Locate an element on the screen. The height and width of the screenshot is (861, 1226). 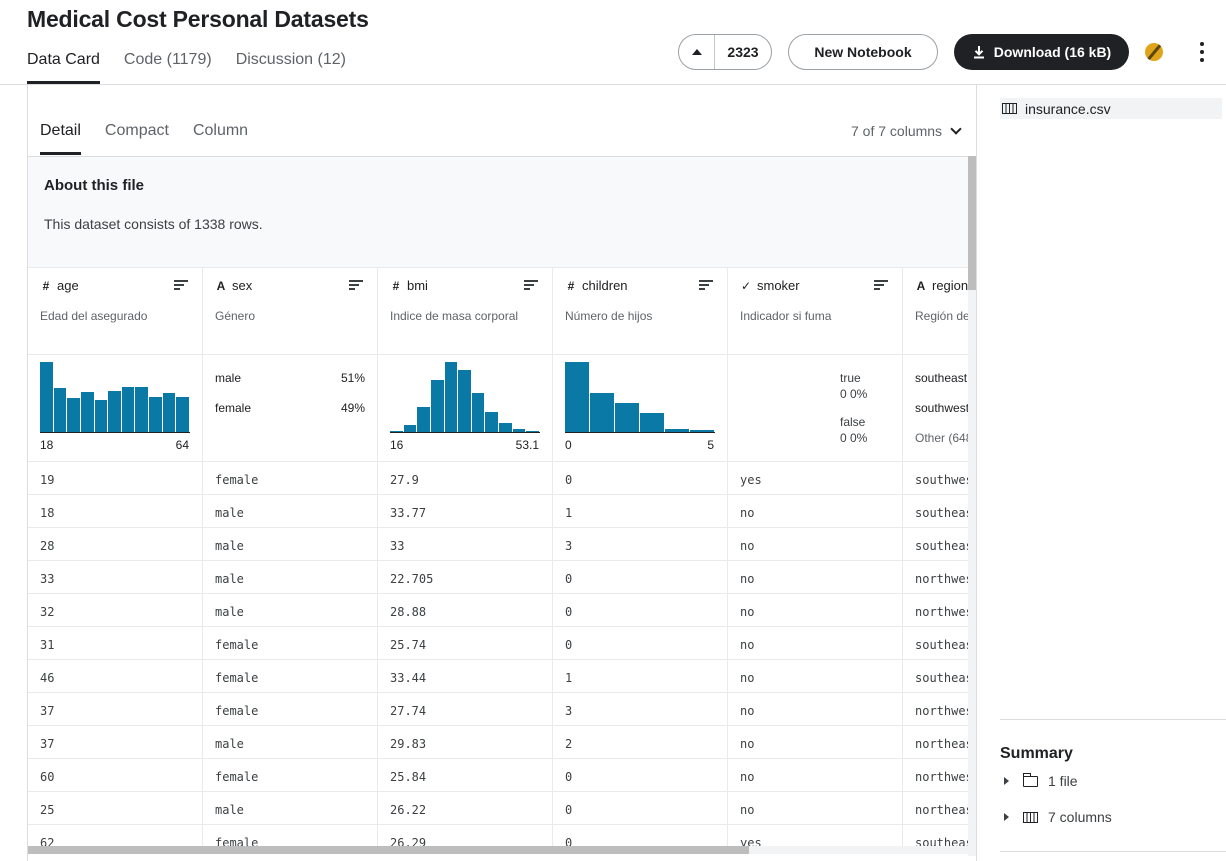
table-cell: 28 is located at coordinates (115, 544).